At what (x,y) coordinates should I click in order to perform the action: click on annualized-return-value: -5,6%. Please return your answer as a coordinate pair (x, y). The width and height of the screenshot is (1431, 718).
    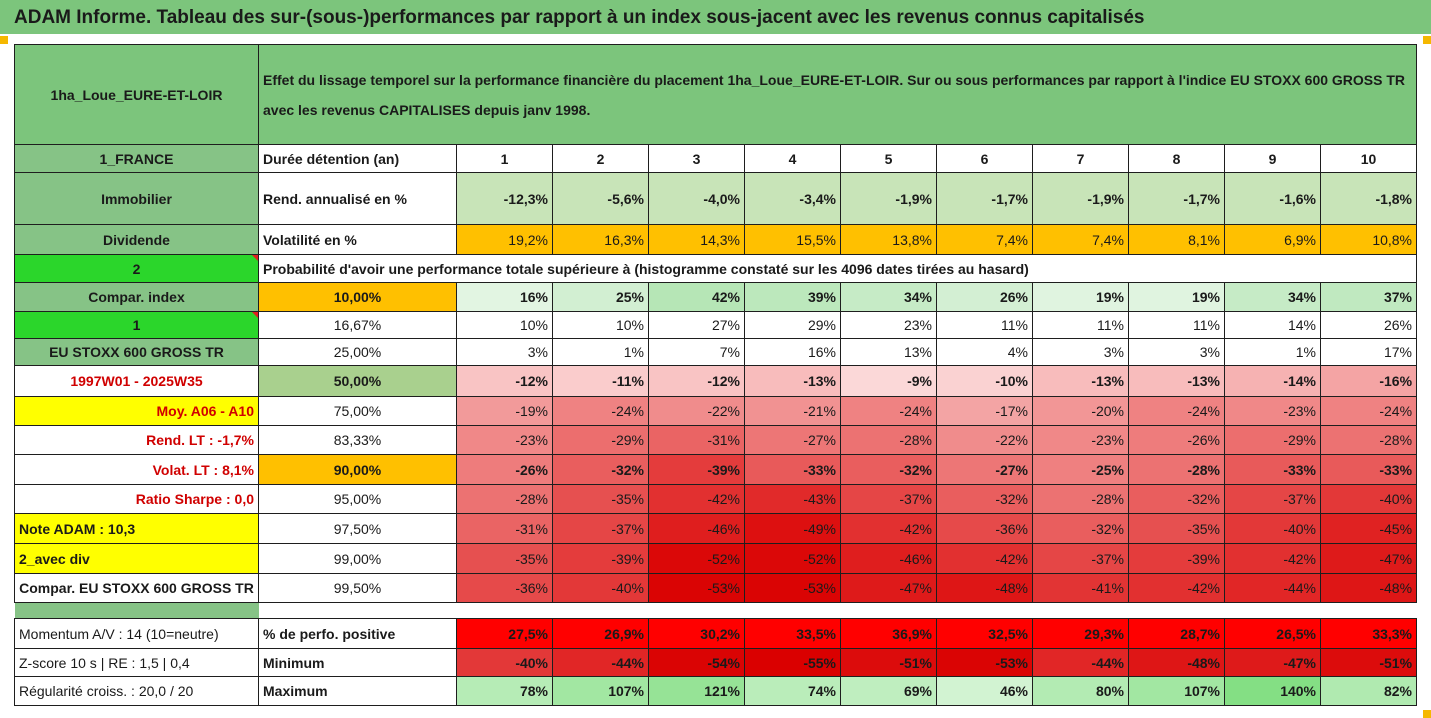
    Looking at the image, I should click on (600, 198).